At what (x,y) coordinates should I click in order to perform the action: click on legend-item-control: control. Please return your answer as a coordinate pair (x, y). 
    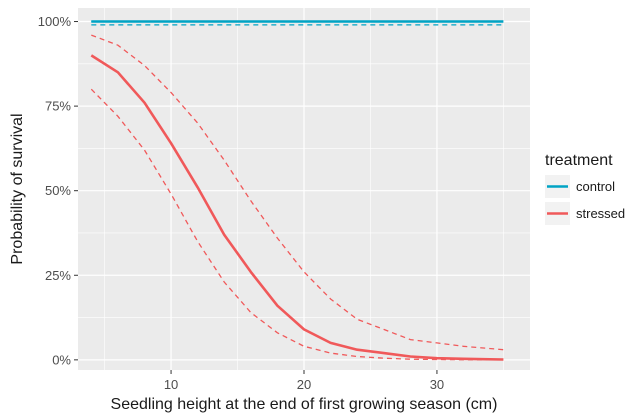
    Looking at the image, I should click on (580, 186).